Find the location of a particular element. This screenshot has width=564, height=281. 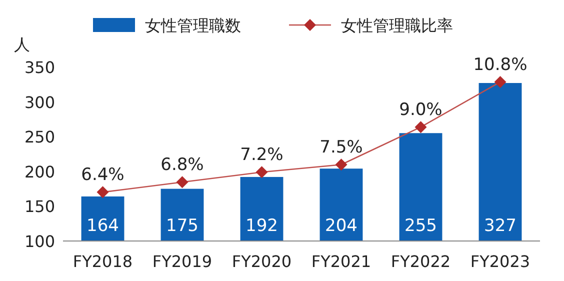

data-label: 192 is located at coordinates (262, 226).